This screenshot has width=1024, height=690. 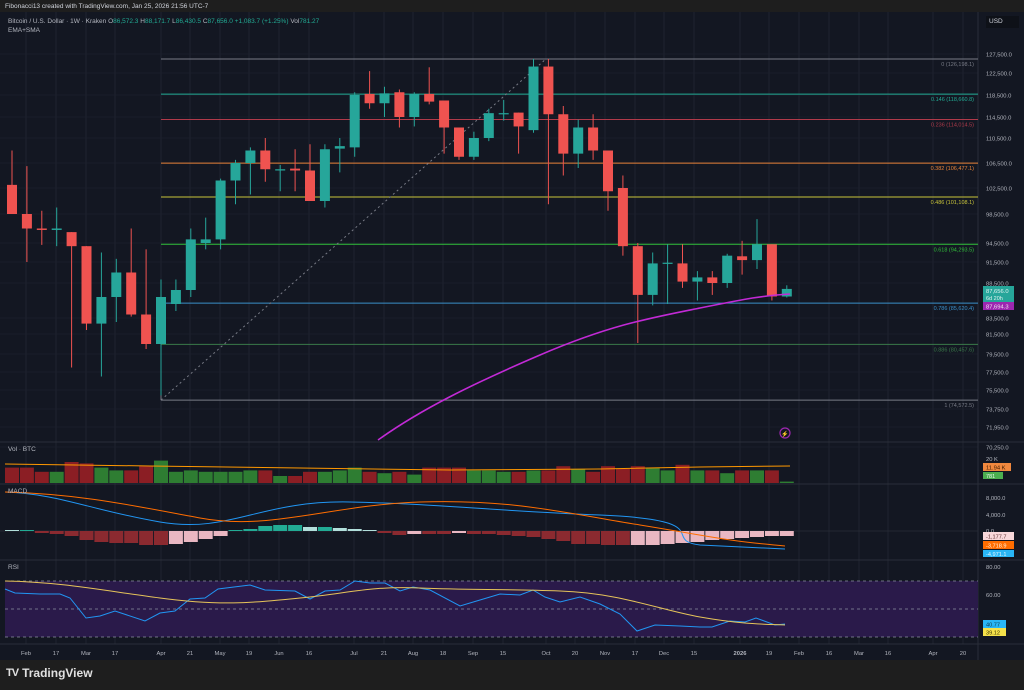 I want to click on sma-price-tag, so click(x=998, y=306).